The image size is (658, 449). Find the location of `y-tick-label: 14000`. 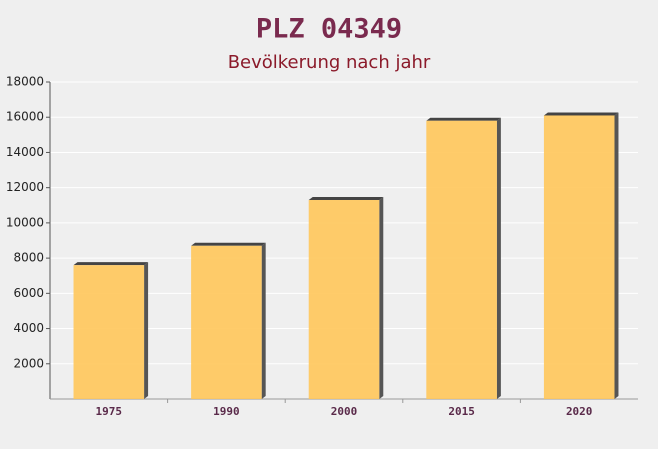

y-tick-label: 14000 is located at coordinates (25, 152).